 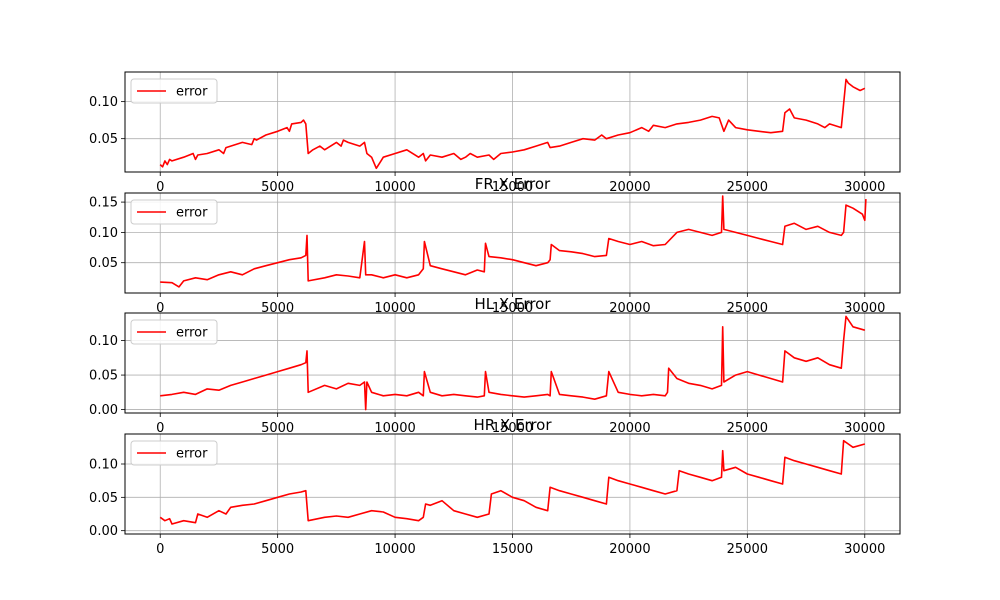 What do you see at coordinates (103, 203) in the screenshot?
I see `y-tick-label: 0.15` at bounding box center [103, 203].